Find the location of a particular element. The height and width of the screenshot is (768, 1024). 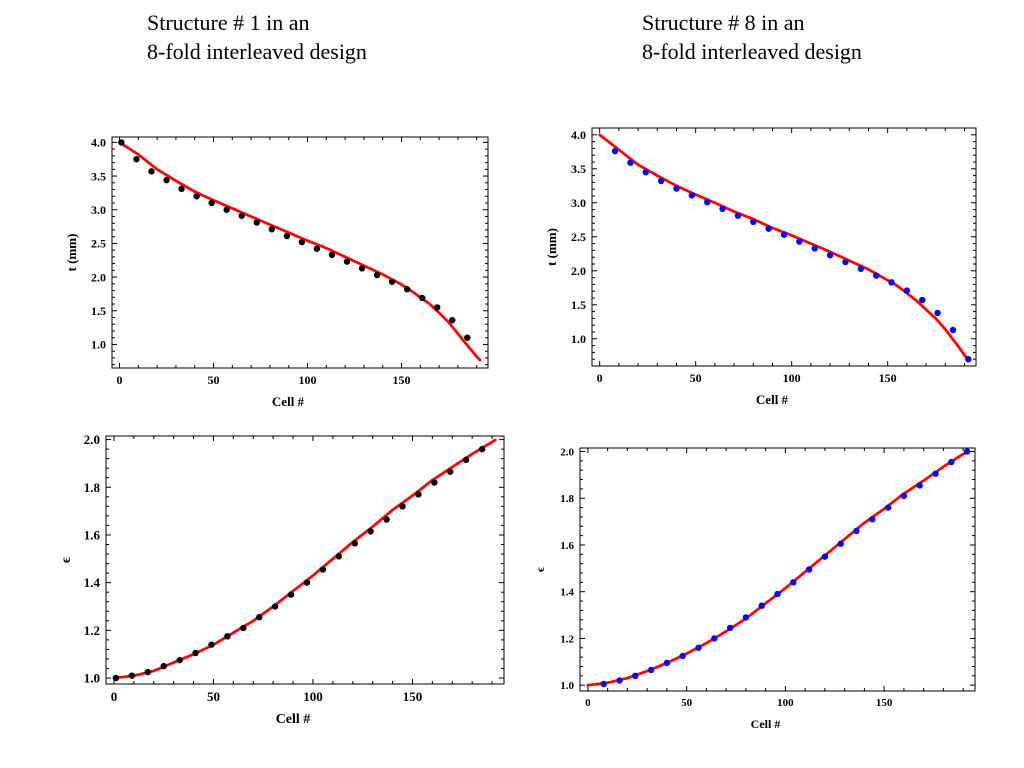

y-tick-label: 1.6 is located at coordinates (567, 546).